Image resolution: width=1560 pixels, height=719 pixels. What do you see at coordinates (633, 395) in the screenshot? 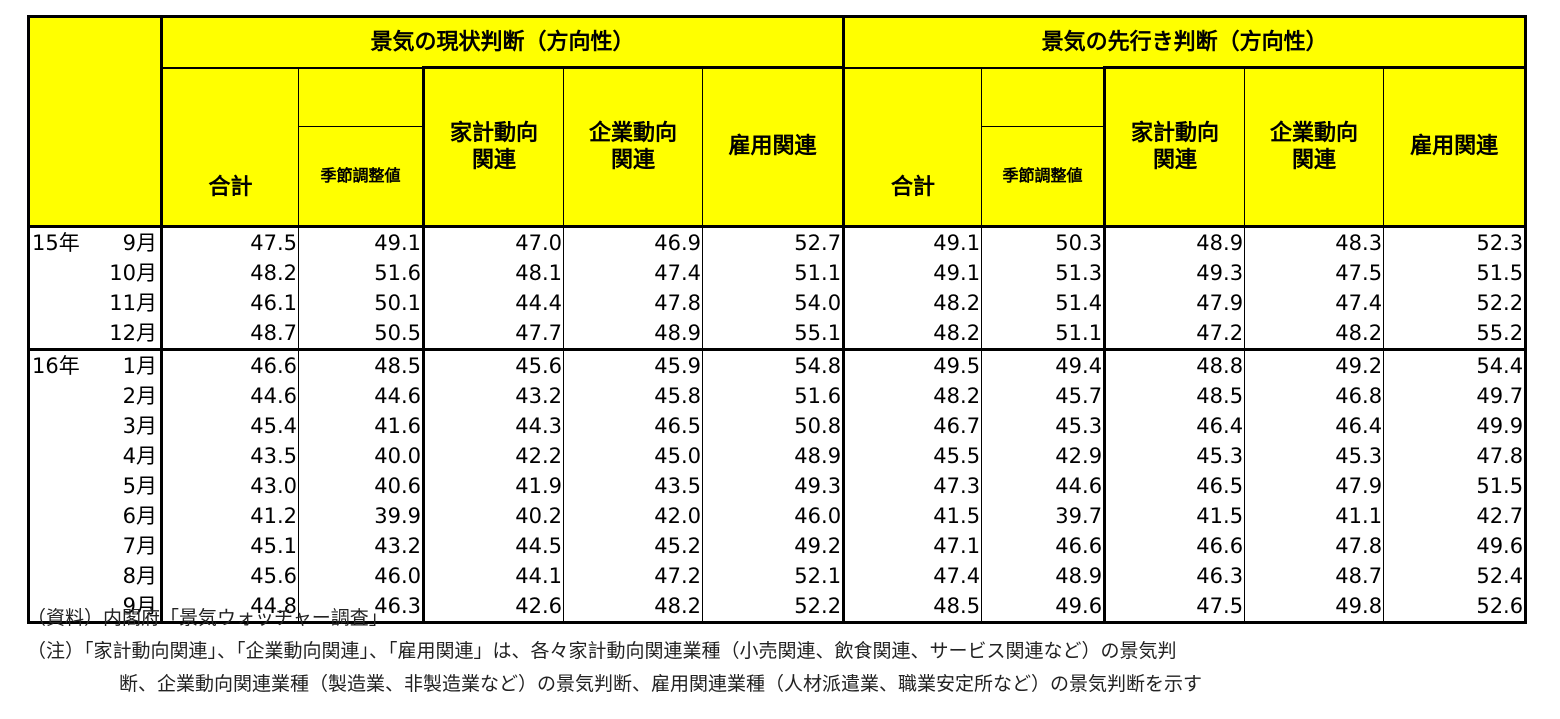
I see `table-cell: 45.8` at bounding box center [633, 395].